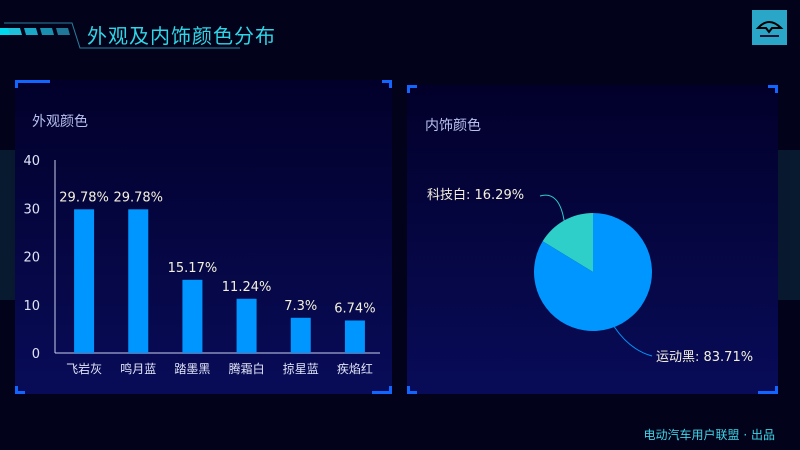 The image size is (800, 450). Describe the element at coordinates (475, 195) in the screenshot. I see `pie-label: 科技白: 16.29%` at that location.